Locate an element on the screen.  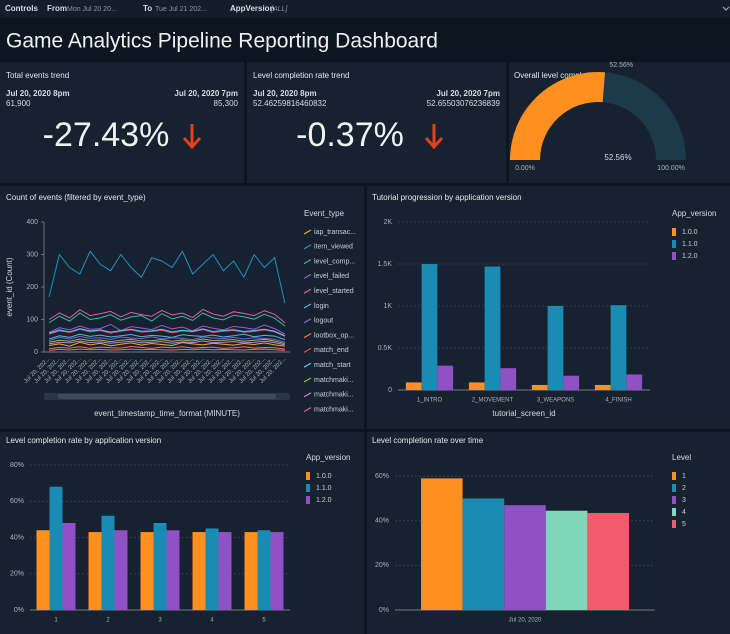
legend-label: 1.0.0 is located at coordinates (324, 476).